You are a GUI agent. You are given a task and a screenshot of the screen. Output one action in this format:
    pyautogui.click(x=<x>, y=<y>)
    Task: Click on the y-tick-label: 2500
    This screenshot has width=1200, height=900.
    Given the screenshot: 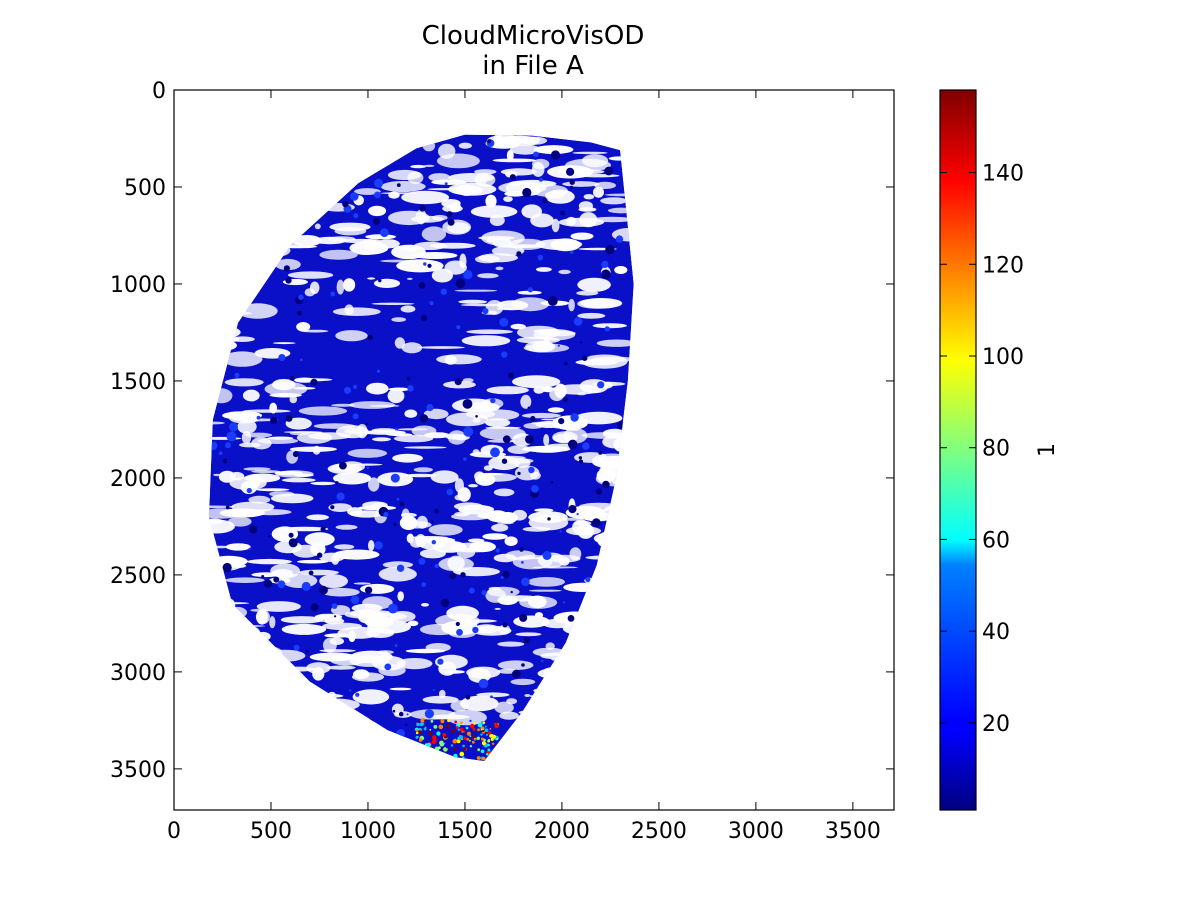 What is the action you would take?
    pyautogui.click(x=138, y=576)
    